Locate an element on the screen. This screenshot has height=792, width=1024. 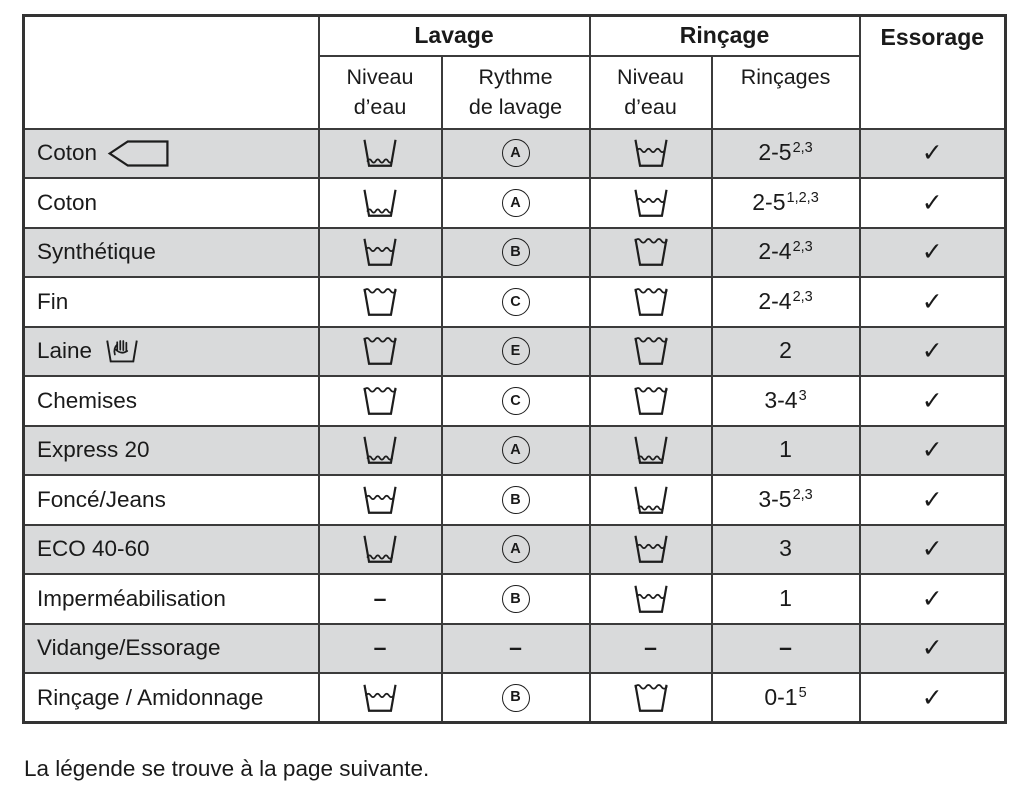
program-cell: Chemises is located at coordinates (171, 401).